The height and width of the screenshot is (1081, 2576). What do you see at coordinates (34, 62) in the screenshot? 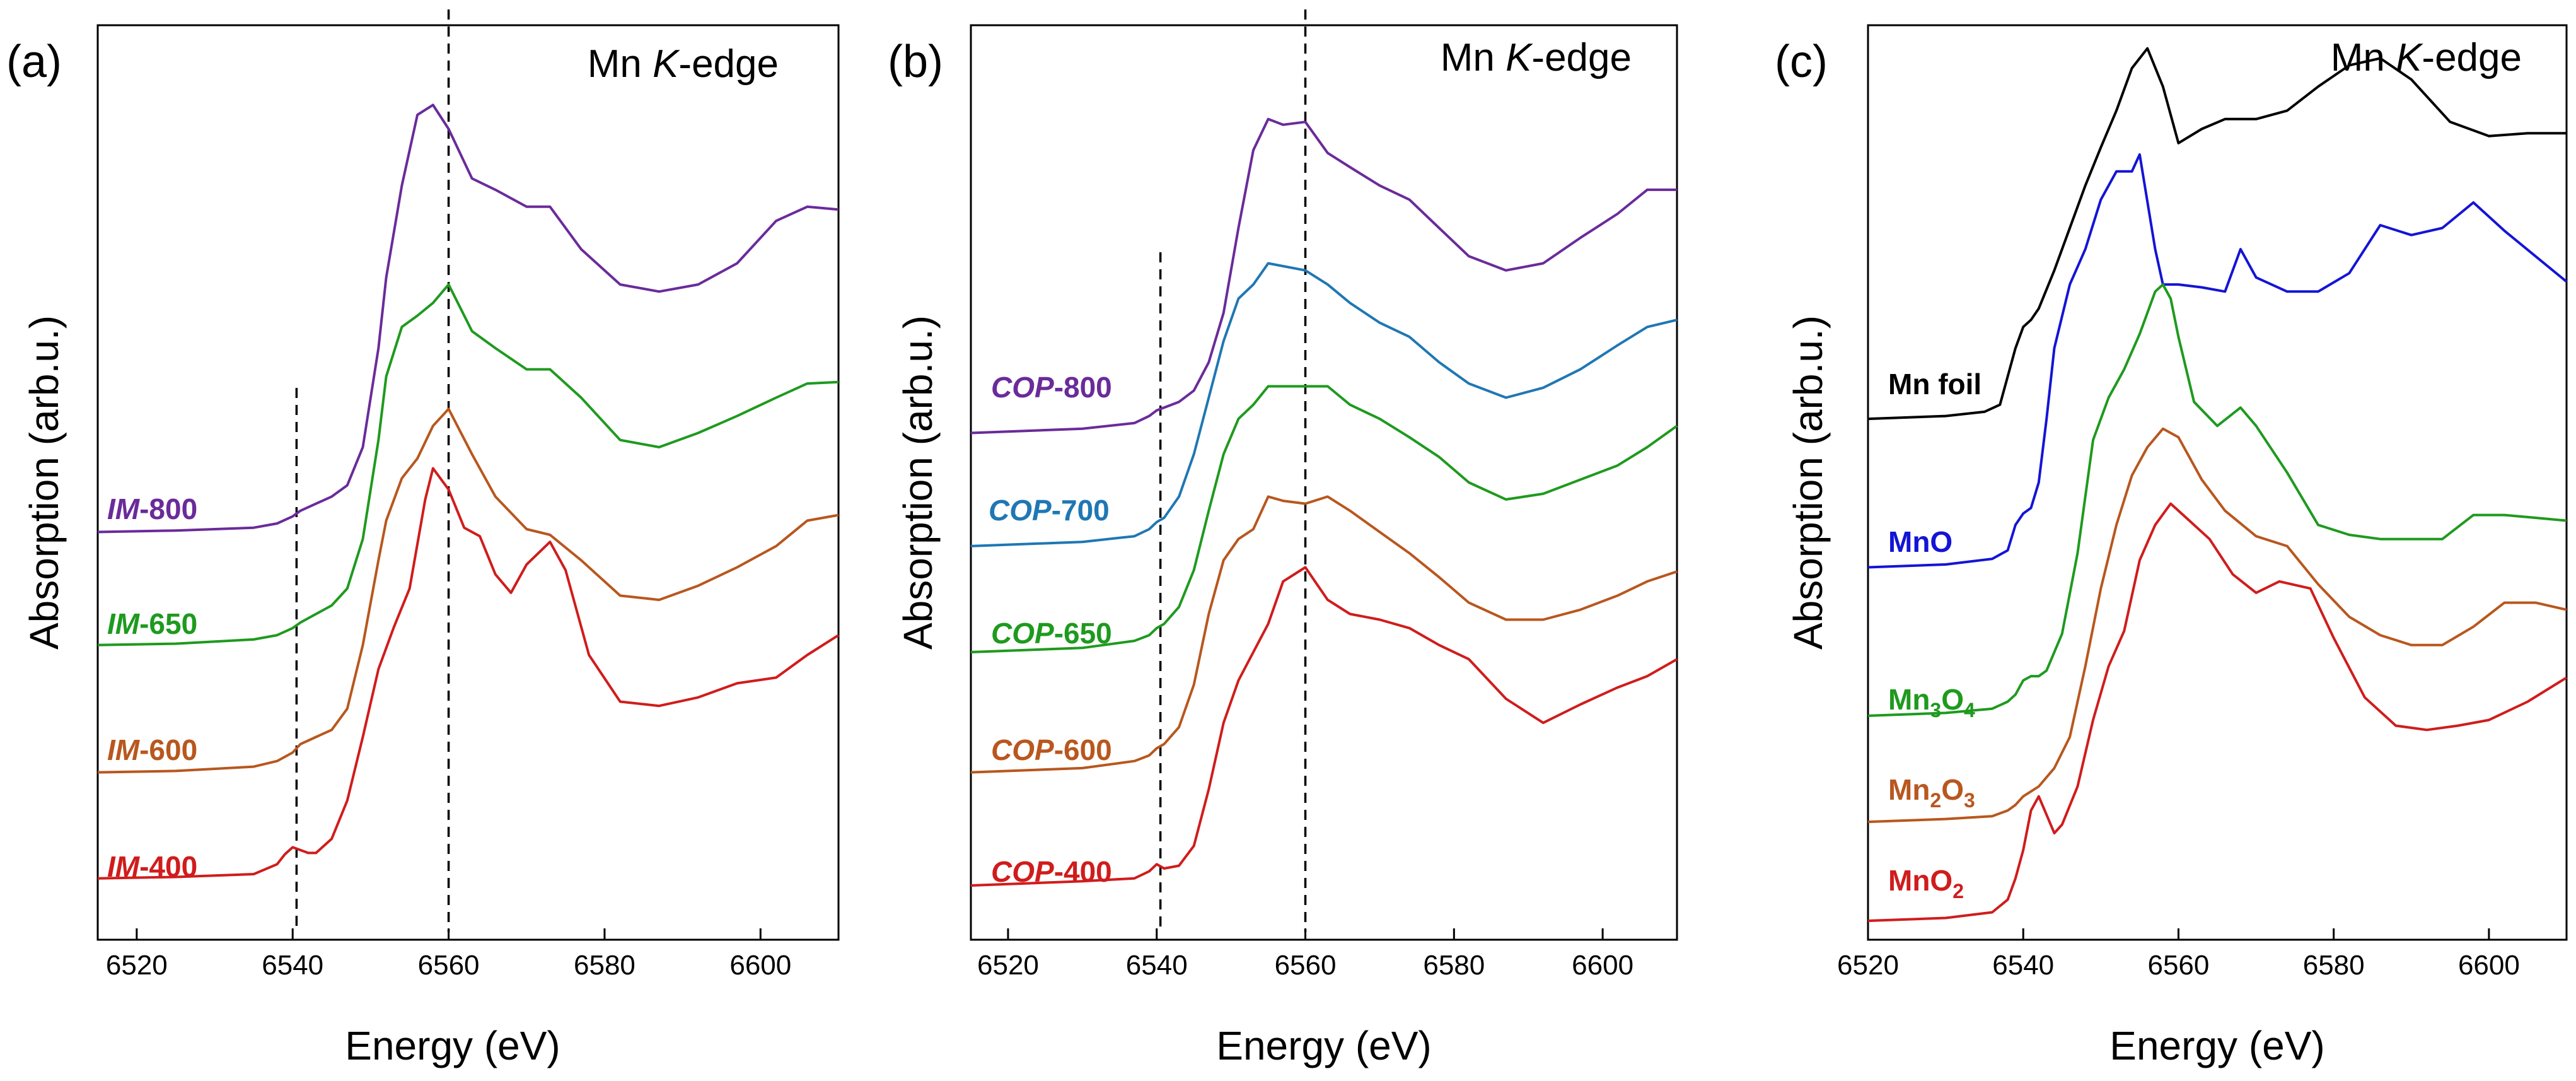
I see `panel-a-label: (a)` at bounding box center [34, 62].